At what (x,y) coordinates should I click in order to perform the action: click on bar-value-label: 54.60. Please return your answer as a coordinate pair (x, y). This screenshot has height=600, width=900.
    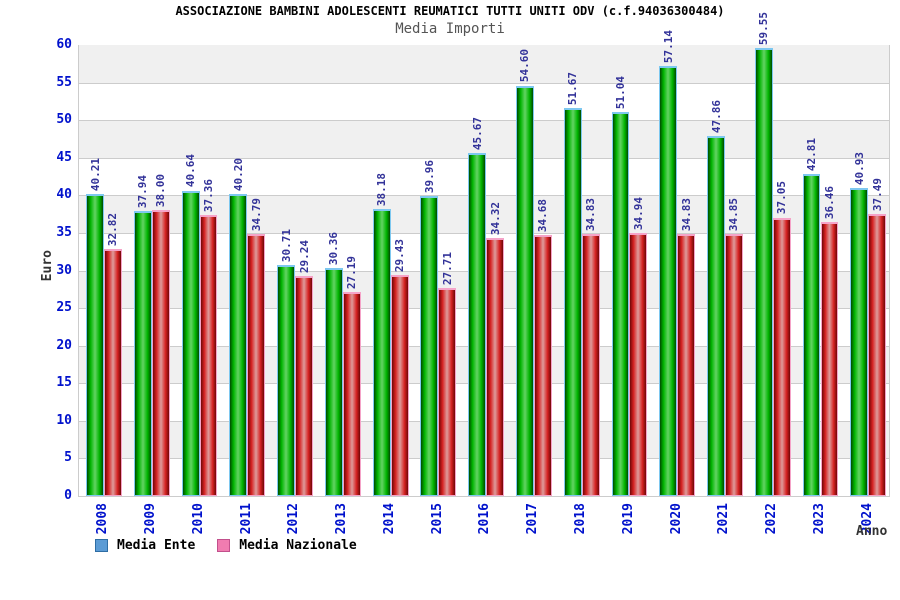
    Looking at the image, I should click on (525, 66).